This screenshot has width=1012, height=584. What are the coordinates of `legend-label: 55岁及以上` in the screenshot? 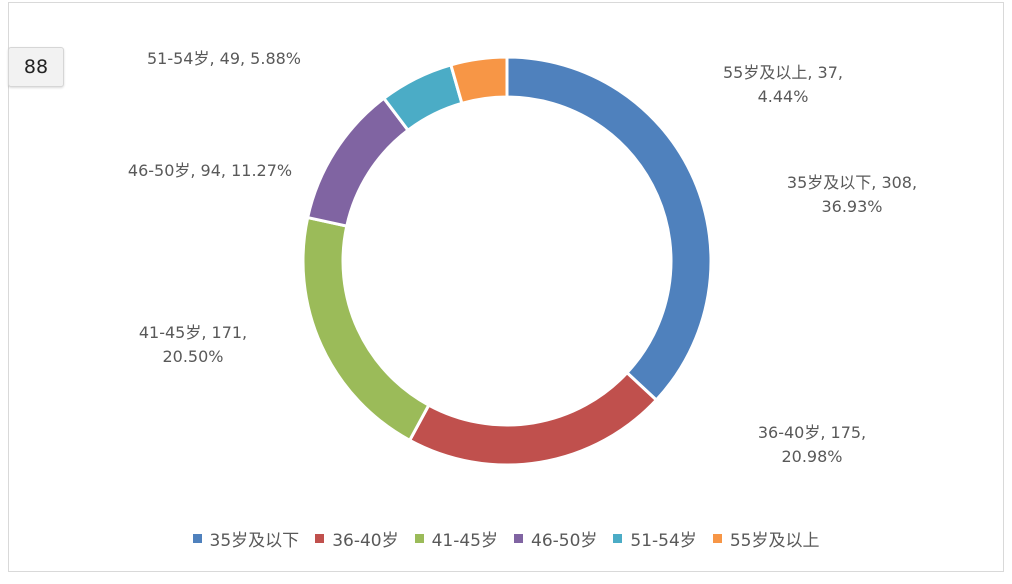 It's located at (774, 541).